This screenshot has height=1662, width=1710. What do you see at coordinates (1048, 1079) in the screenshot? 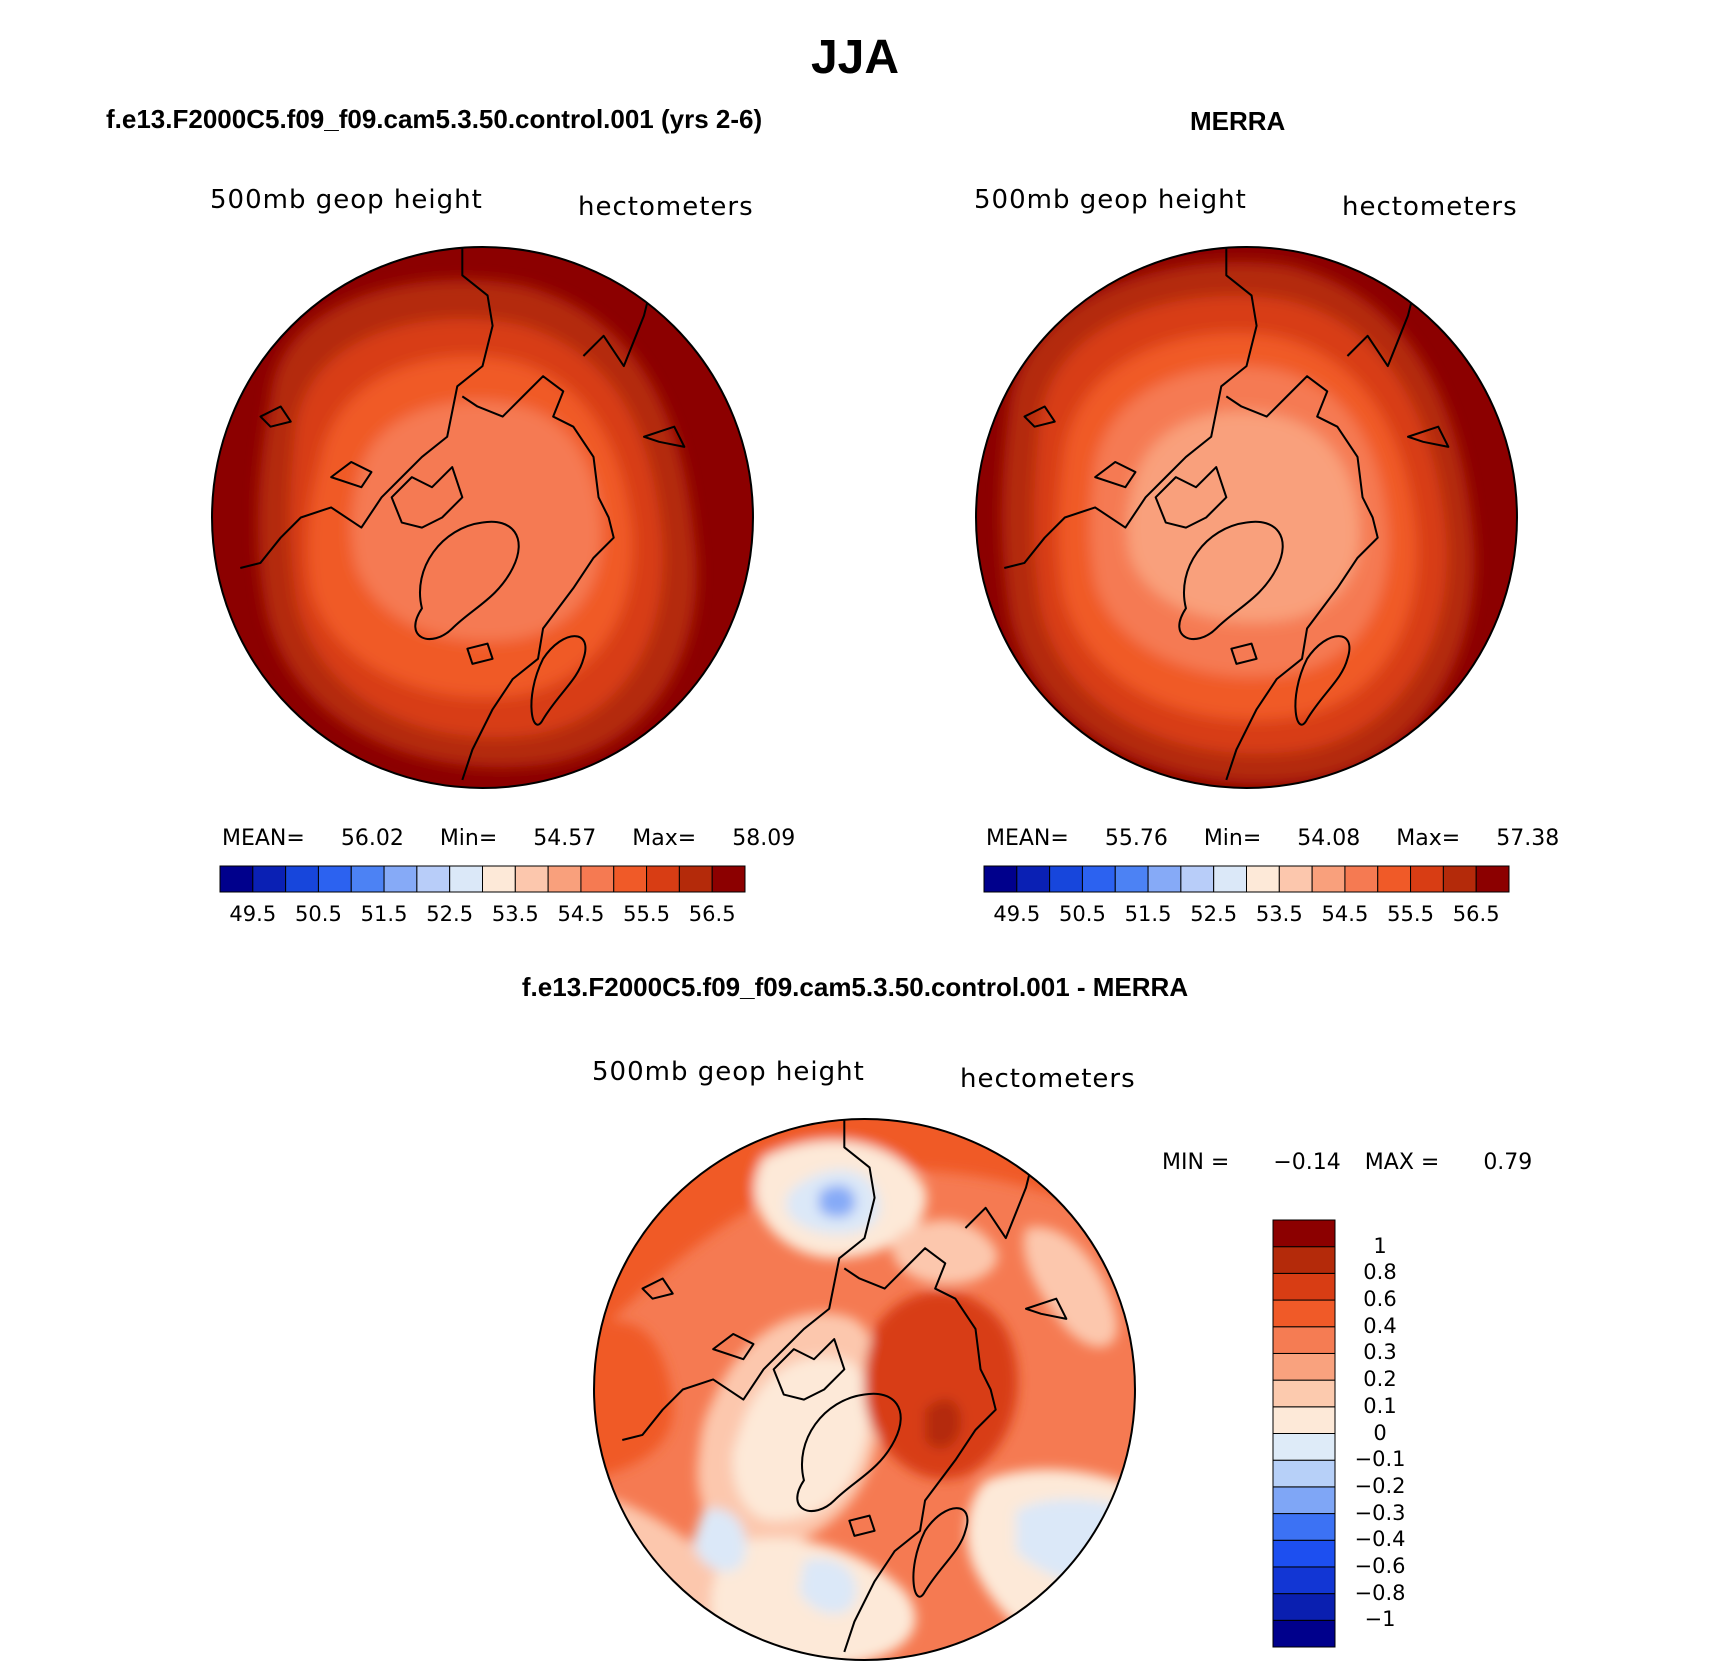
I see `diff-units-label: hectometers` at bounding box center [1048, 1079].